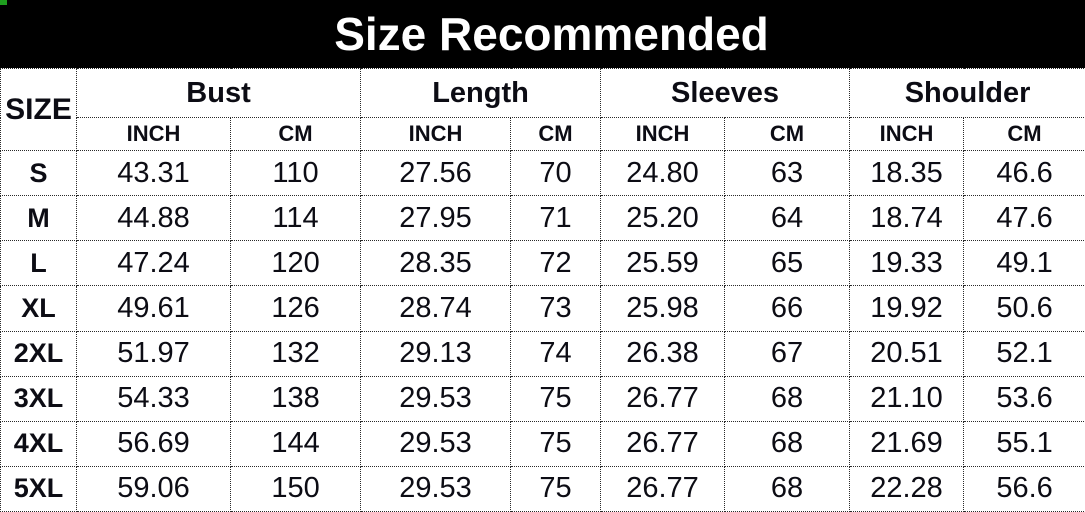 The image size is (1085, 512). I want to click on column-header-size: SIZE, so click(38, 109).